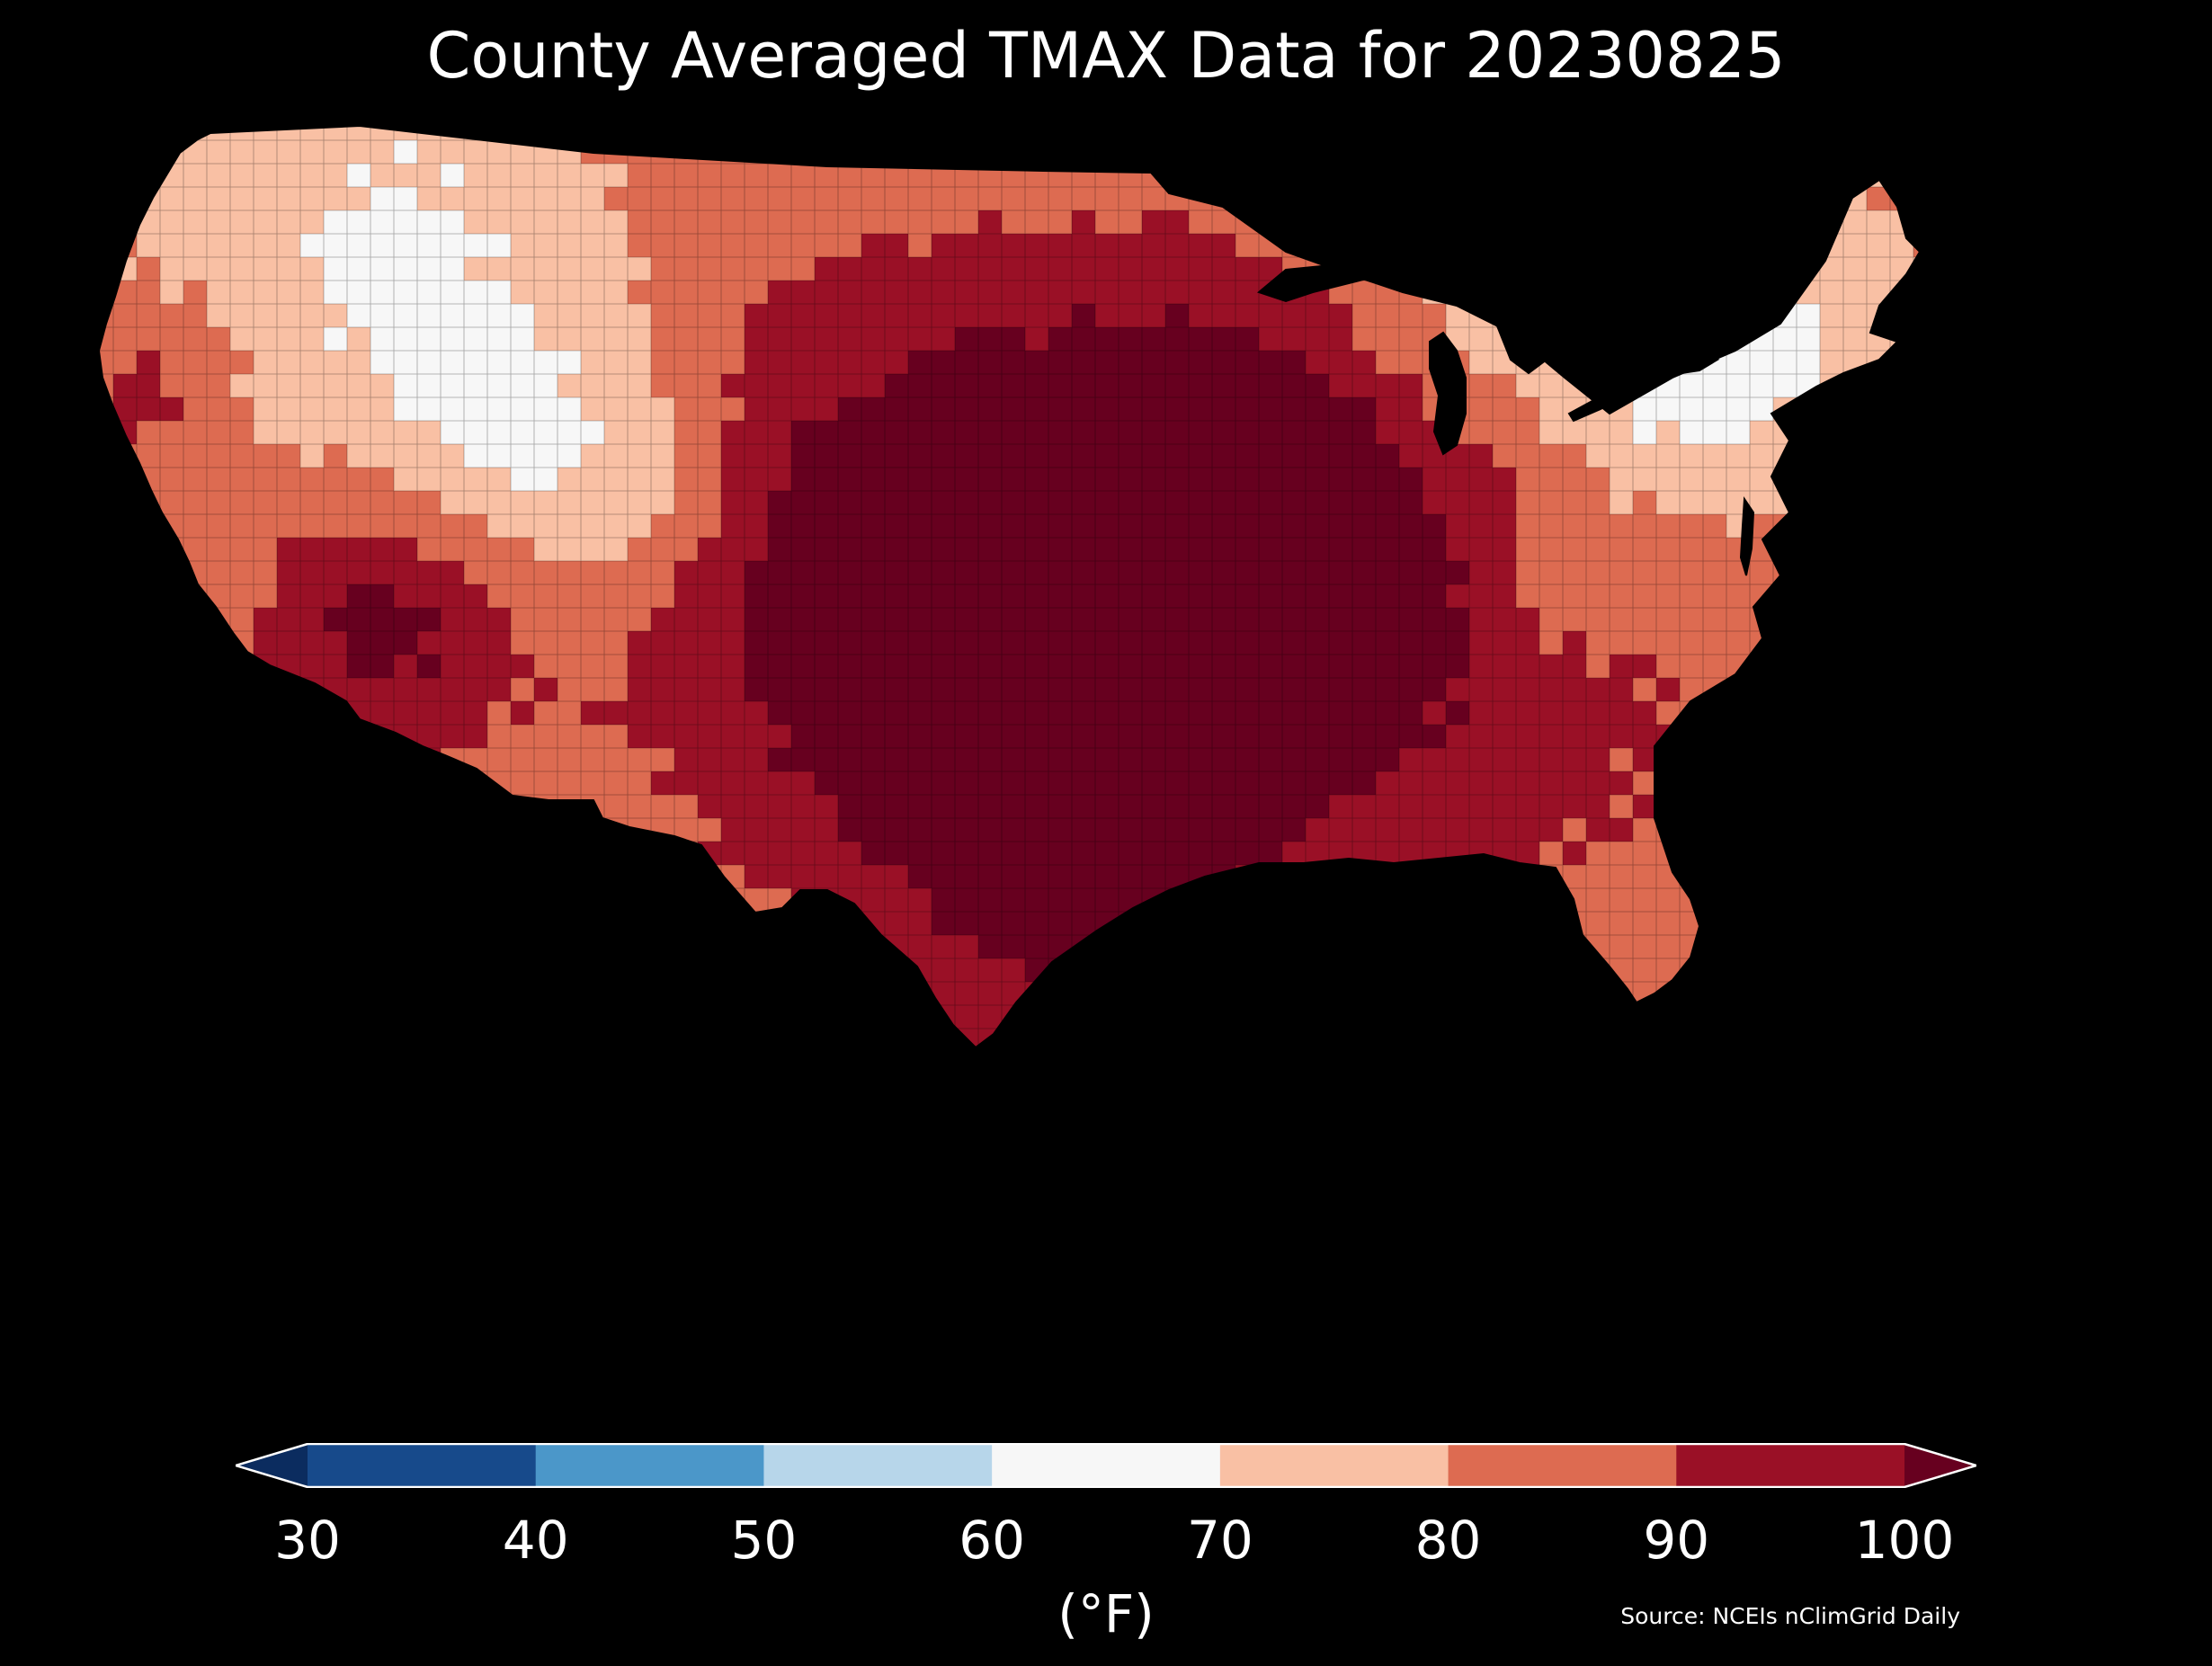 This screenshot has height=1666, width=2212. I want to click on colorbar, so click(1106, 1465).